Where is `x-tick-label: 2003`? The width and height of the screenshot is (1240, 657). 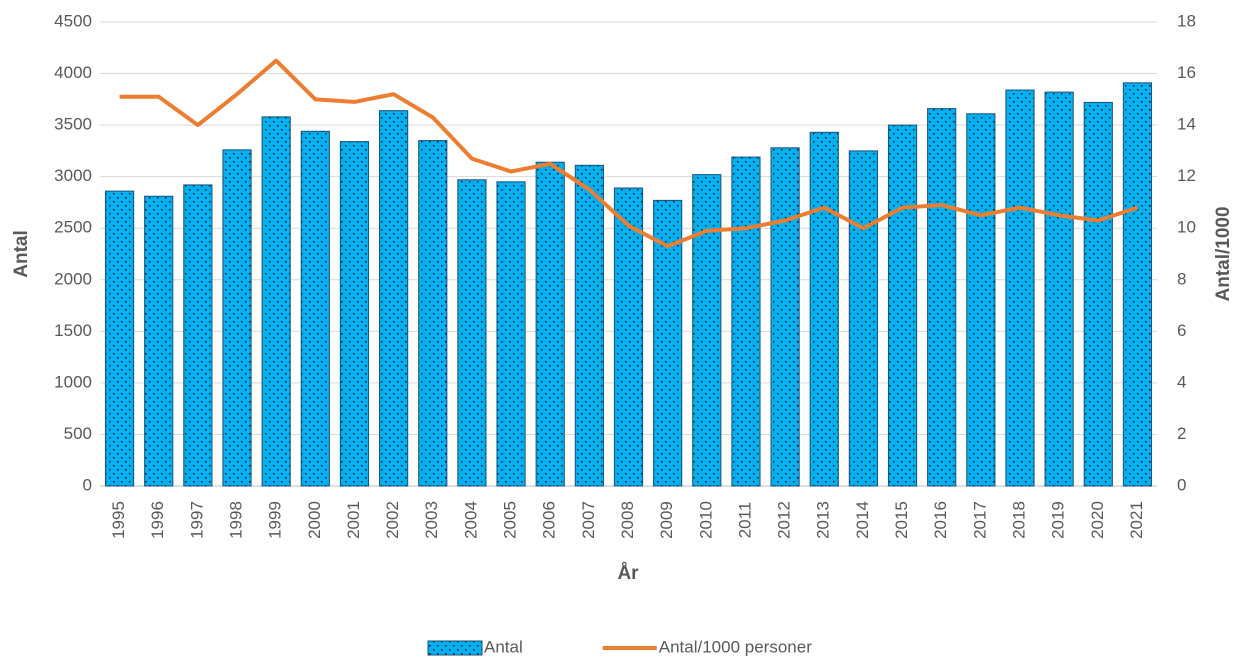 x-tick-label: 2003 is located at coordinates (431, 520).